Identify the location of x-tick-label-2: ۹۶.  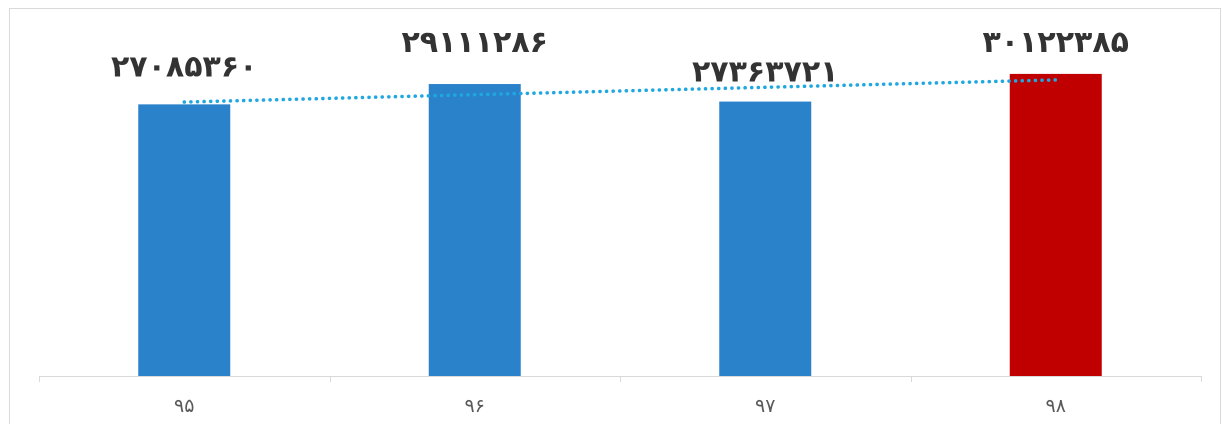
(475, 406).